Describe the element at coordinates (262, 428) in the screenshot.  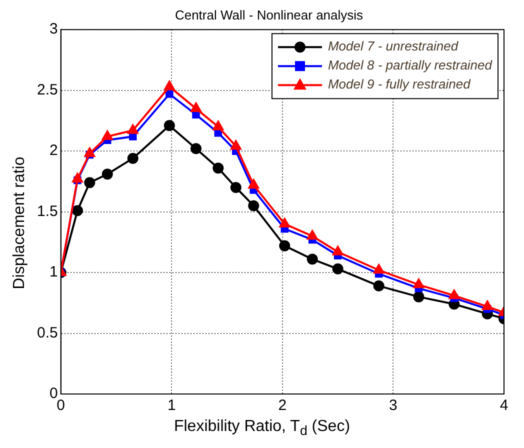
I see `x-axis-title: Flexibility Ratio, T$_{d}$ (Sec)` at that location.